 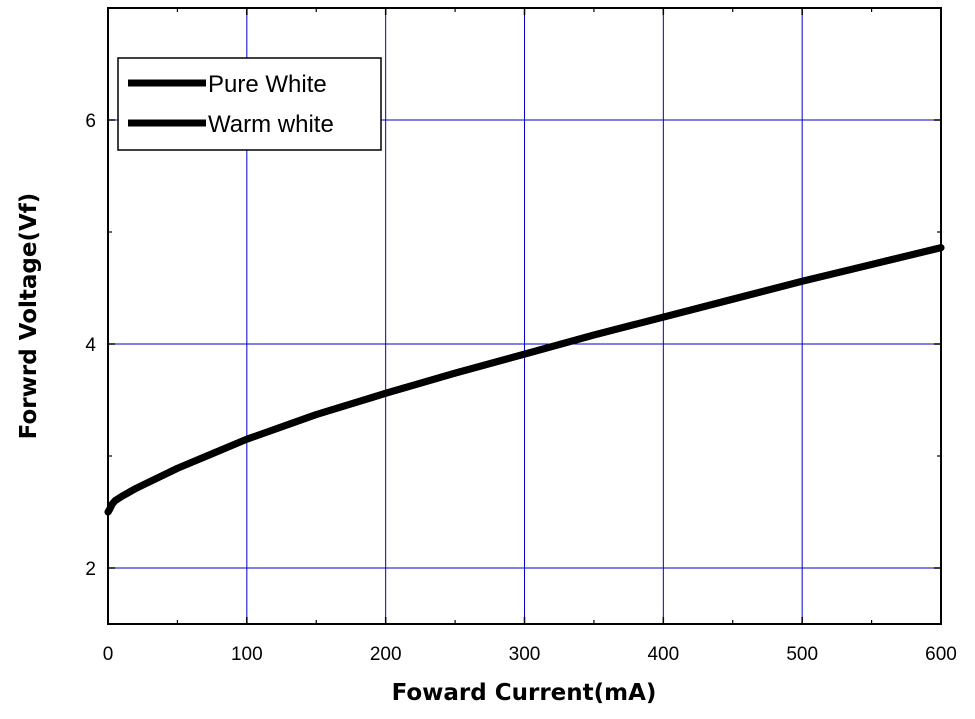 I want to click on legend-label-pure-white: Pure White, so click(x=267, y=84).